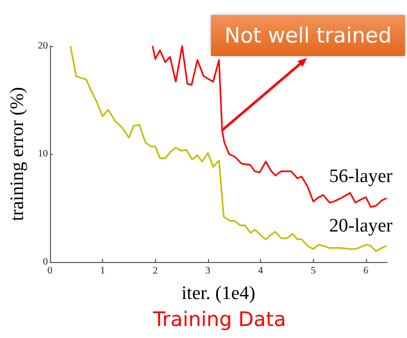 The height and width of the screenshot is (338, 407). What do you see at coordinates (219, 293) in the screenshot?
I see `x-axis-title: iter. (1e4)` at bounding box center [219, 293].